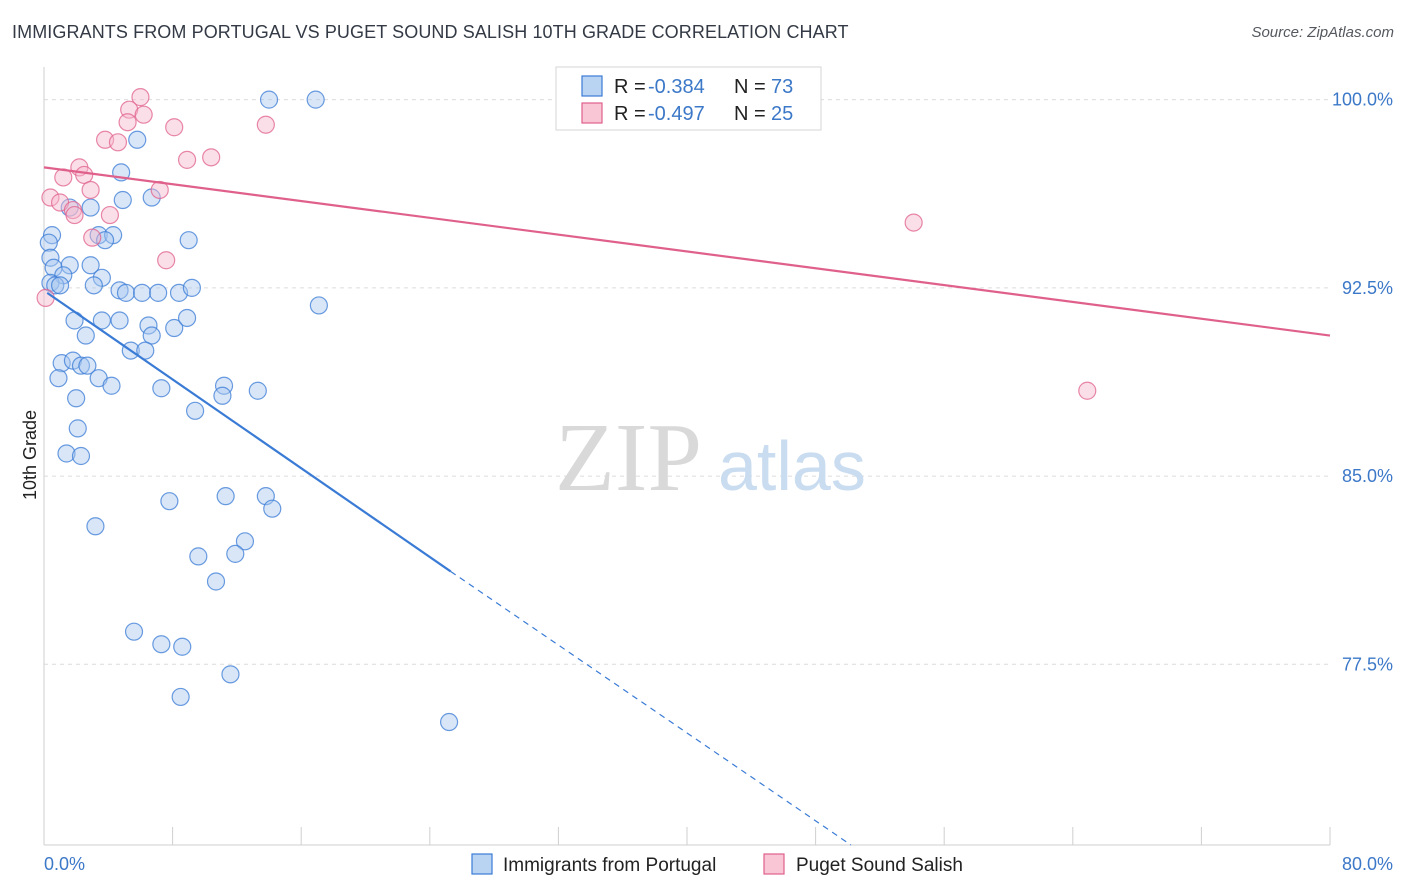  What do you see at coordinates (1367, 476) in the screenshot?
I see `y-tick-label: 85.0%` at bounding box center [1367, 476].